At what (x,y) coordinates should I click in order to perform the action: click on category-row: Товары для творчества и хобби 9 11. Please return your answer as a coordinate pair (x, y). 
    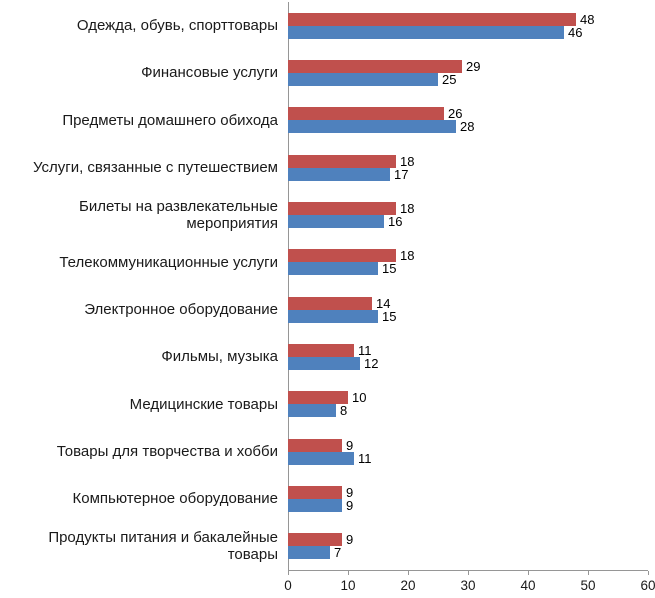
    Looking at the image, I should click on (324, 451).